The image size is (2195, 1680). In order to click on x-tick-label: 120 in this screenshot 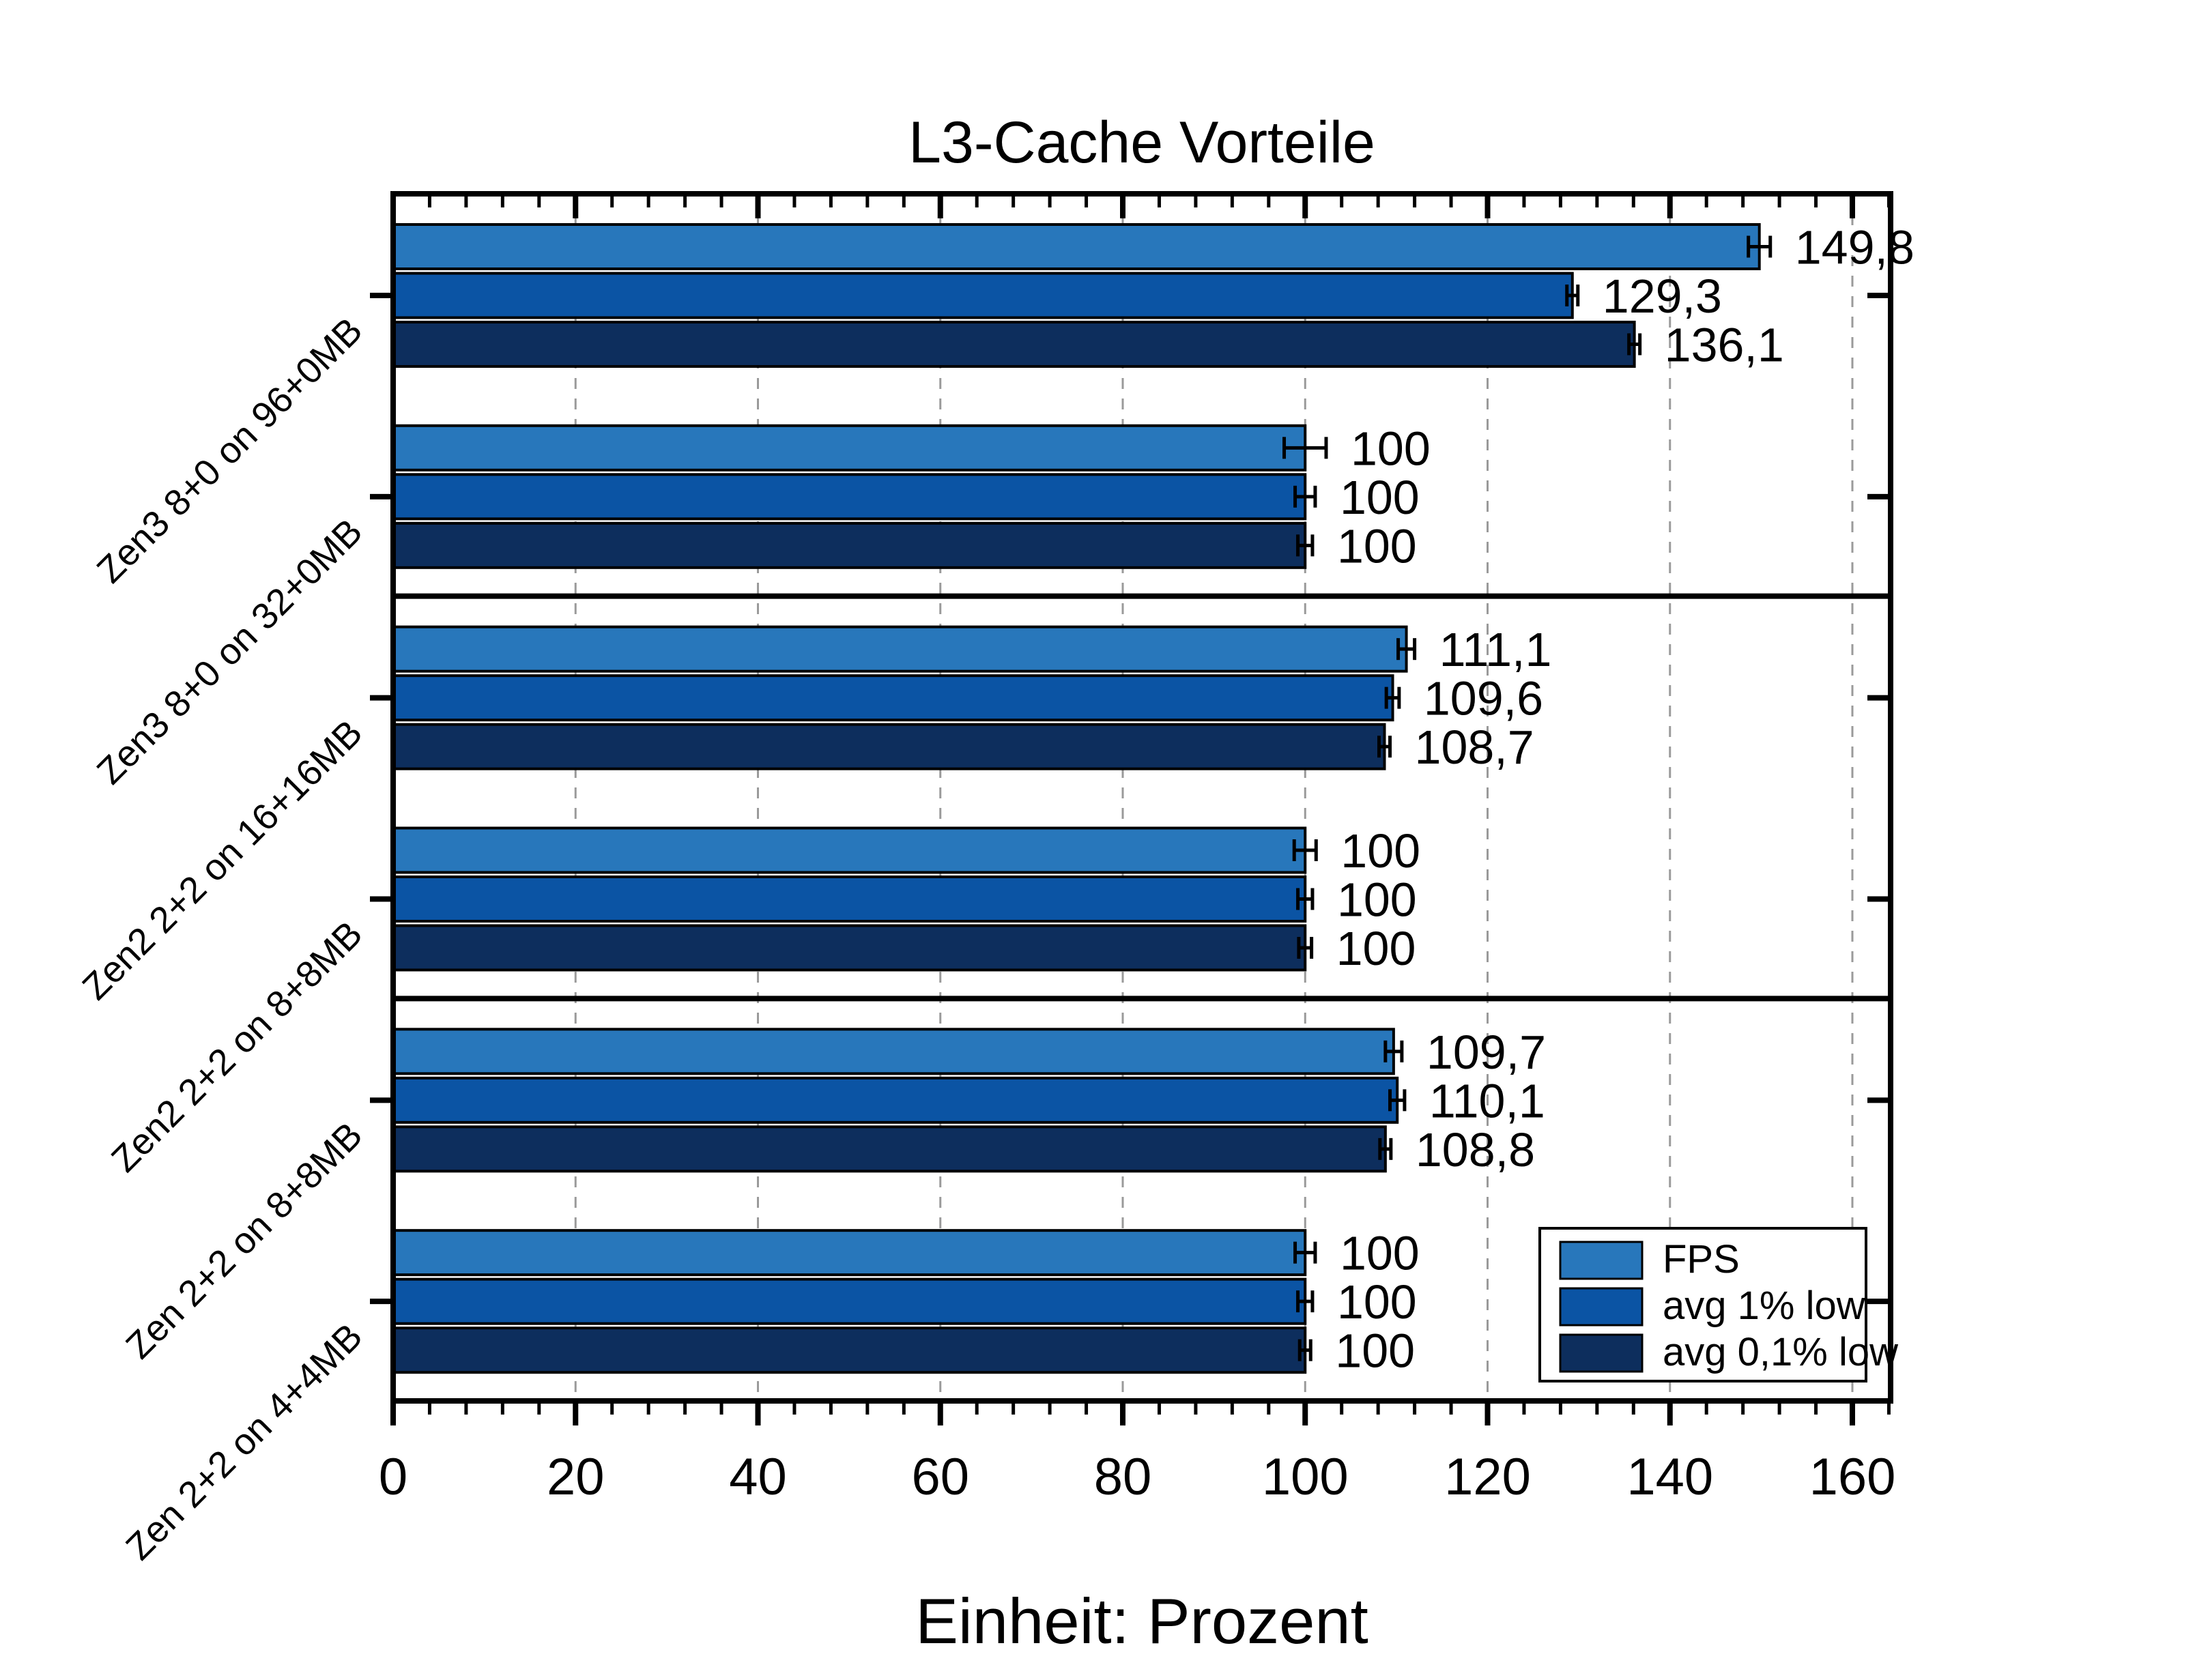, I will do `click(1487, 1477)`.